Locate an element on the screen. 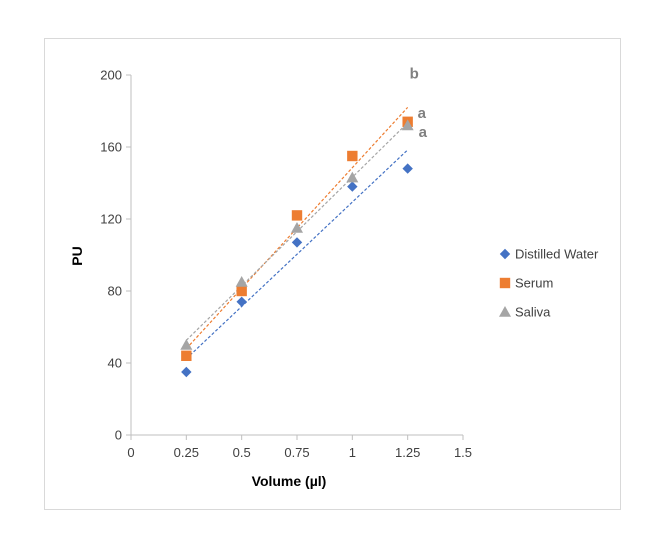 The height and width of the screenshot is (551, 667). y-axis-title: PU is located at coordinates (77, 255).